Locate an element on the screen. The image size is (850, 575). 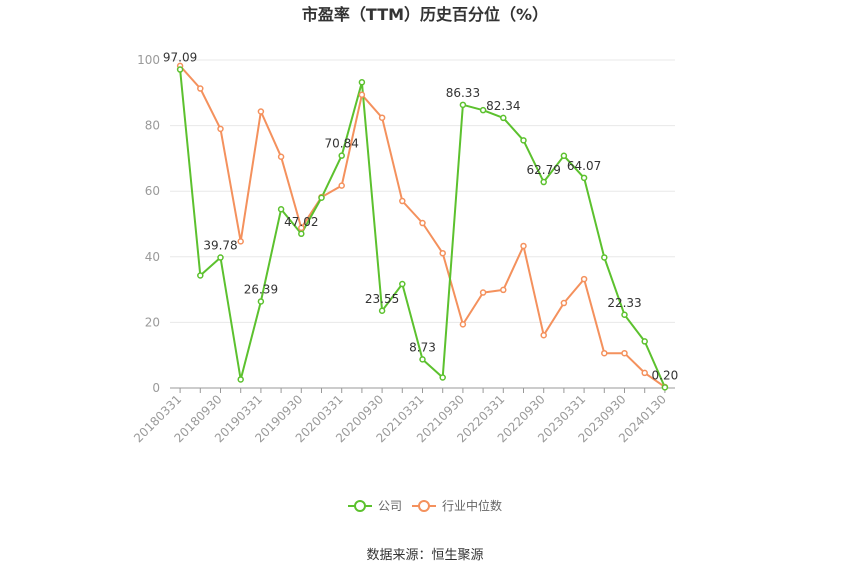
data-label: 8.73 is located at coordinates (422, 347).